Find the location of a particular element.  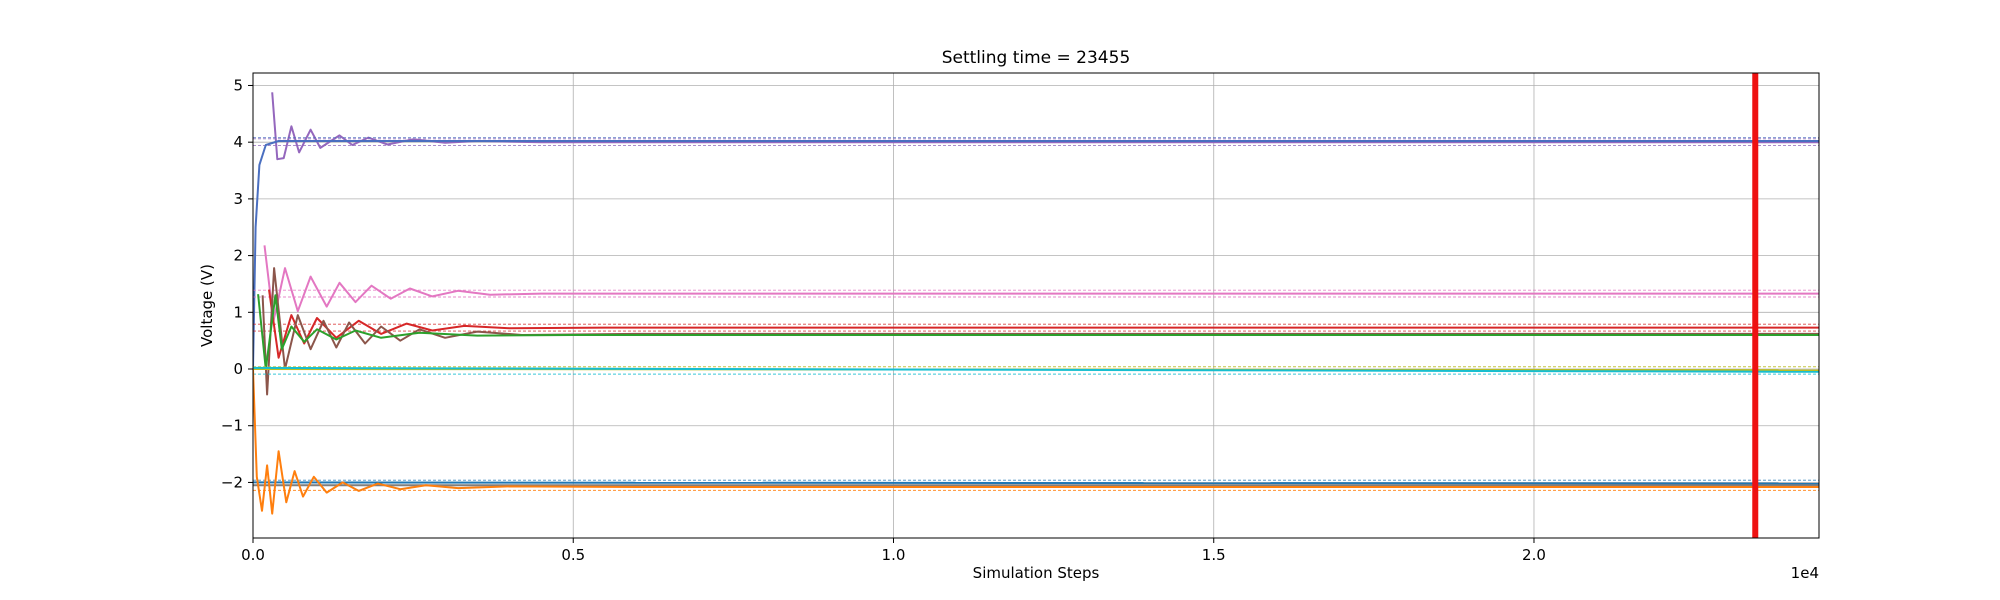

y-axis-label: Voltage (V) is located at coordinates (207, 305).